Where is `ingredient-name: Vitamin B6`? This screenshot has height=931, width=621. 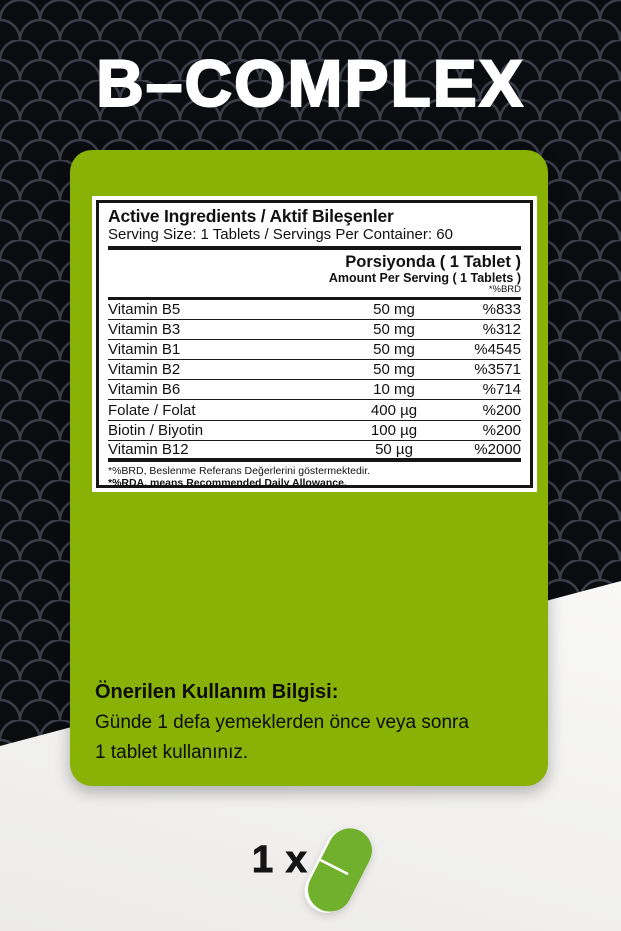
ingredient-name: Vitamin B6 is located at coordinates (144, 390).